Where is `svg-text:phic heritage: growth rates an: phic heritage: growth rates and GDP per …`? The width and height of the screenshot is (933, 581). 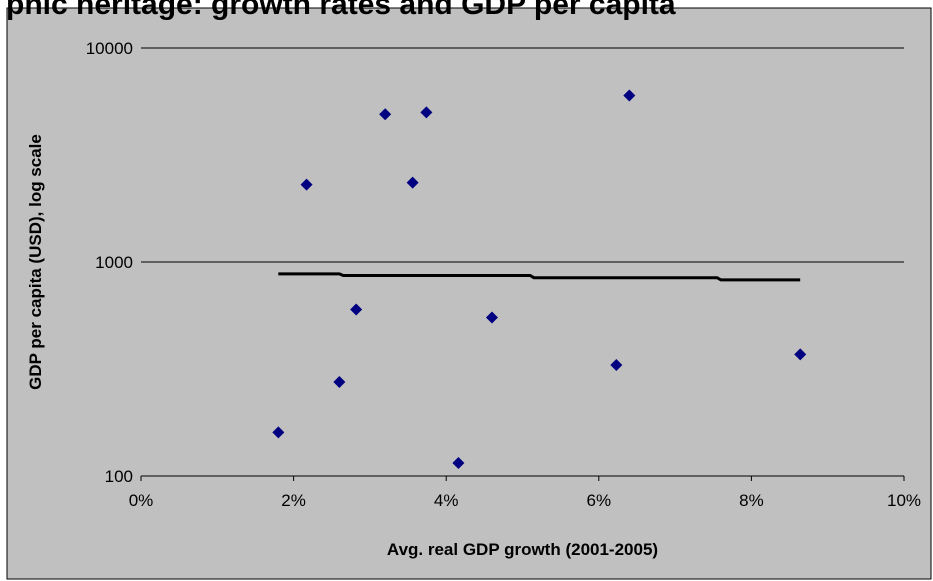 svg-text:phic heritage: growth rates an: phic heritage: growth rates and GDP per … is located at coordinates (341, 10).